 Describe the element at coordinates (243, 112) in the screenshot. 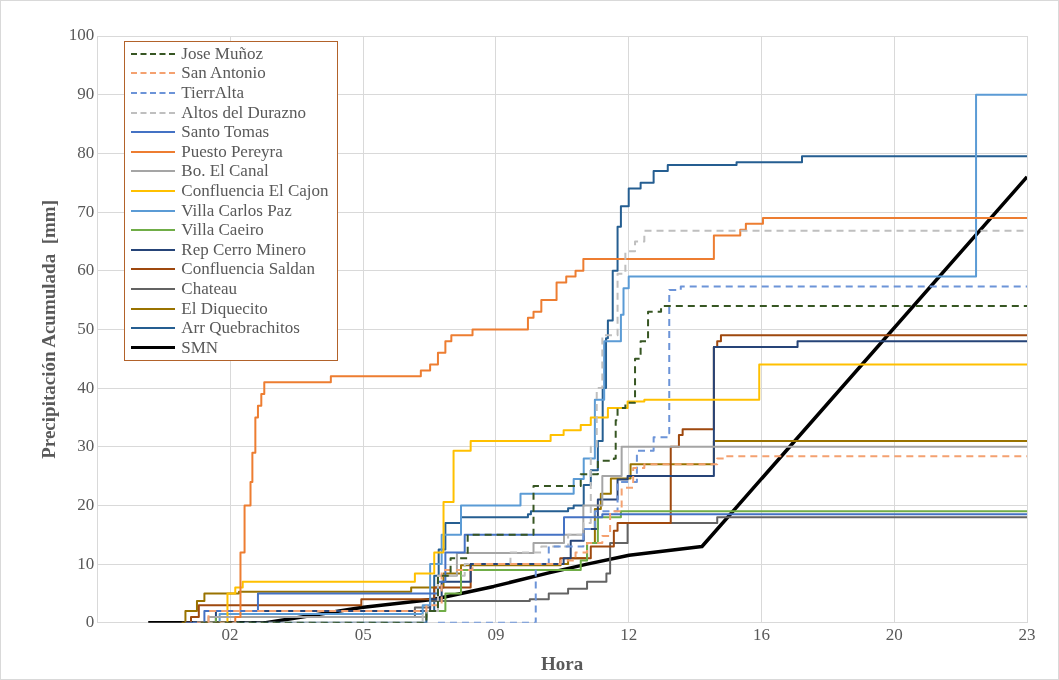

I see `legend-label: Altos del Durazno` at that location.